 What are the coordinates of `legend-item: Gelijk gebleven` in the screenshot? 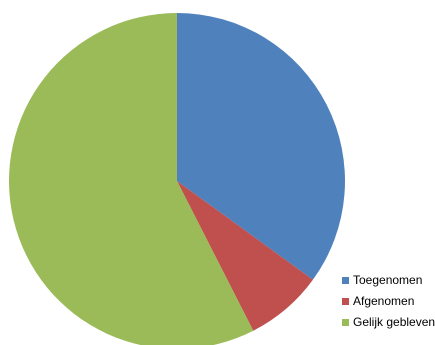 It's located at (388, 322).